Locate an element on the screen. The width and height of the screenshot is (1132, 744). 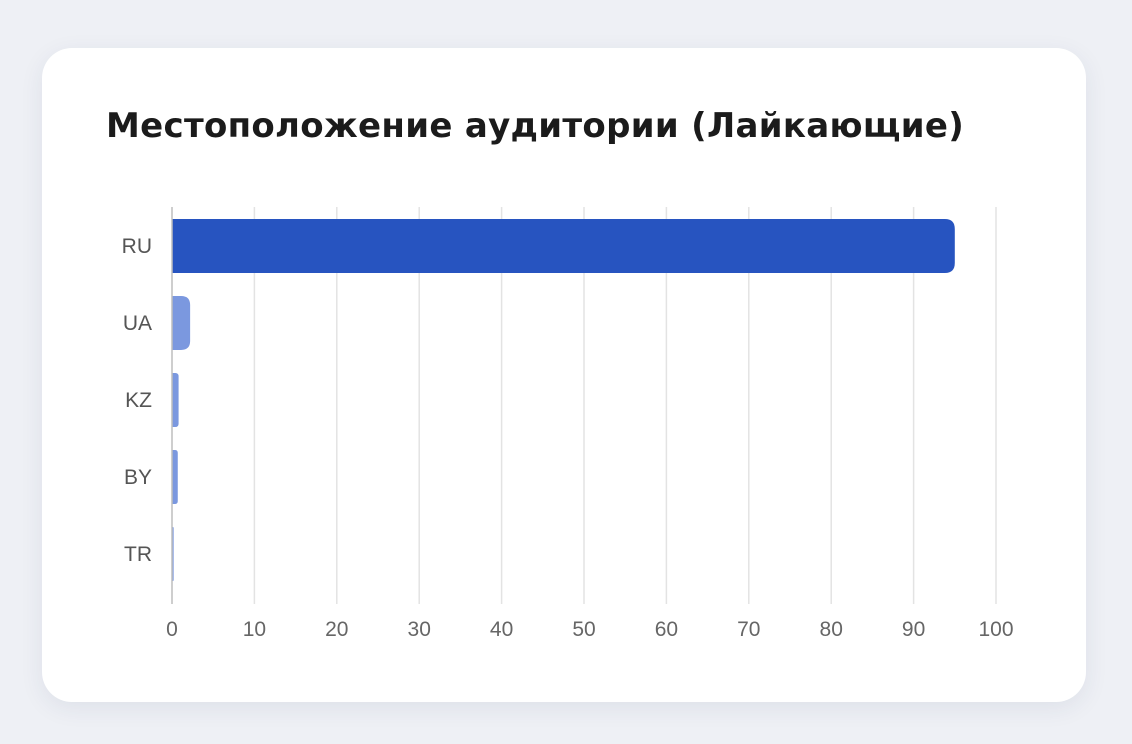
category-label-tr: TR is located at coordinates (138, 554).